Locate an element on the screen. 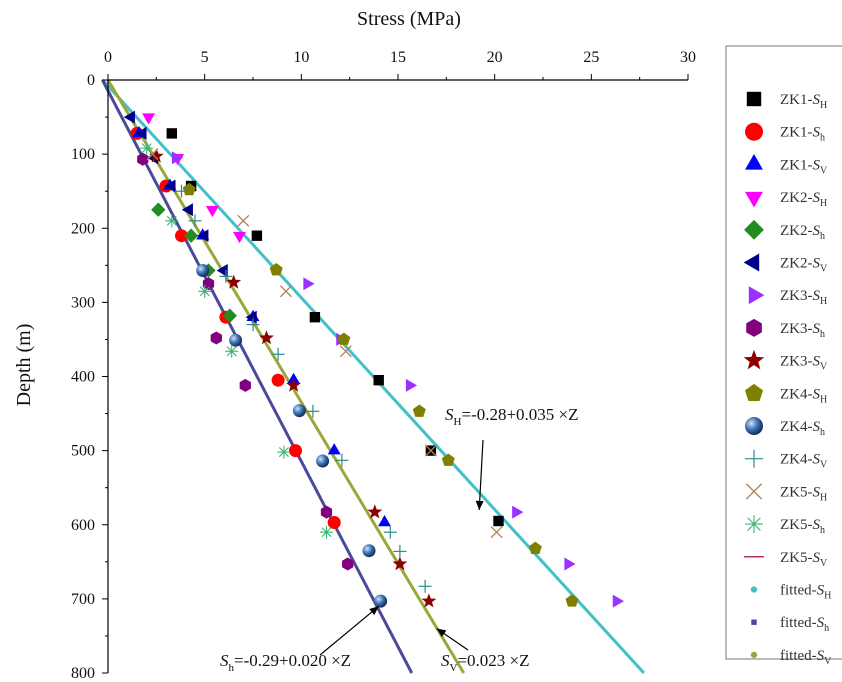 The height and width of the screenshot is (682, 842). legend-marker-zk1-s-h is located at coordinates (754, 99).